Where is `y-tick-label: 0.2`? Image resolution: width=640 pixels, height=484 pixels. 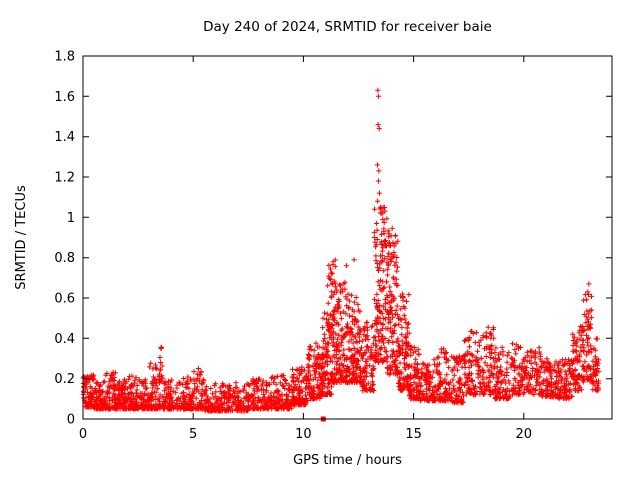
y-tick-label: 0.2 is located at coordinates (64, 379).